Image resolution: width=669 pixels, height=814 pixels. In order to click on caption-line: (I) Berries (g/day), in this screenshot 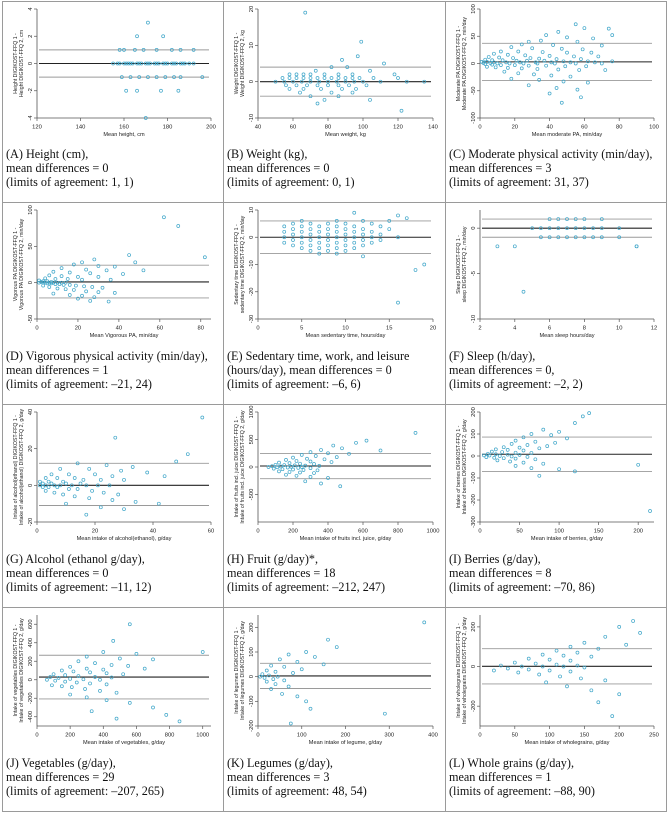, I will do `click(495, 559)`.